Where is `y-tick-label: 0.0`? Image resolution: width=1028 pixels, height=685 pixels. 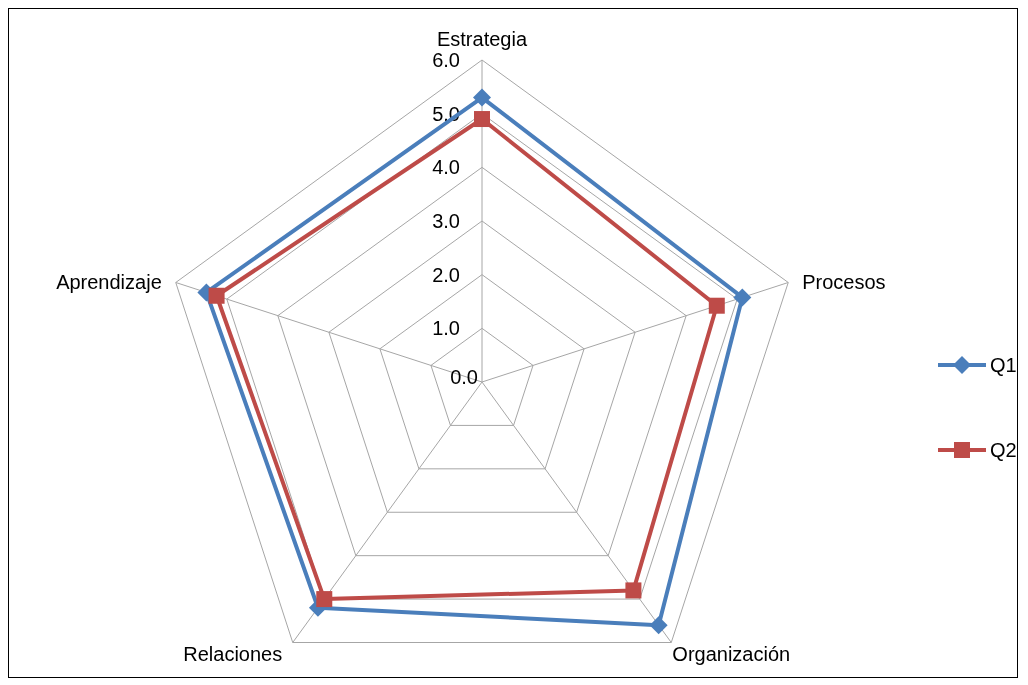 y-tick-label: 0.0 is located at coordinates (464, 377).